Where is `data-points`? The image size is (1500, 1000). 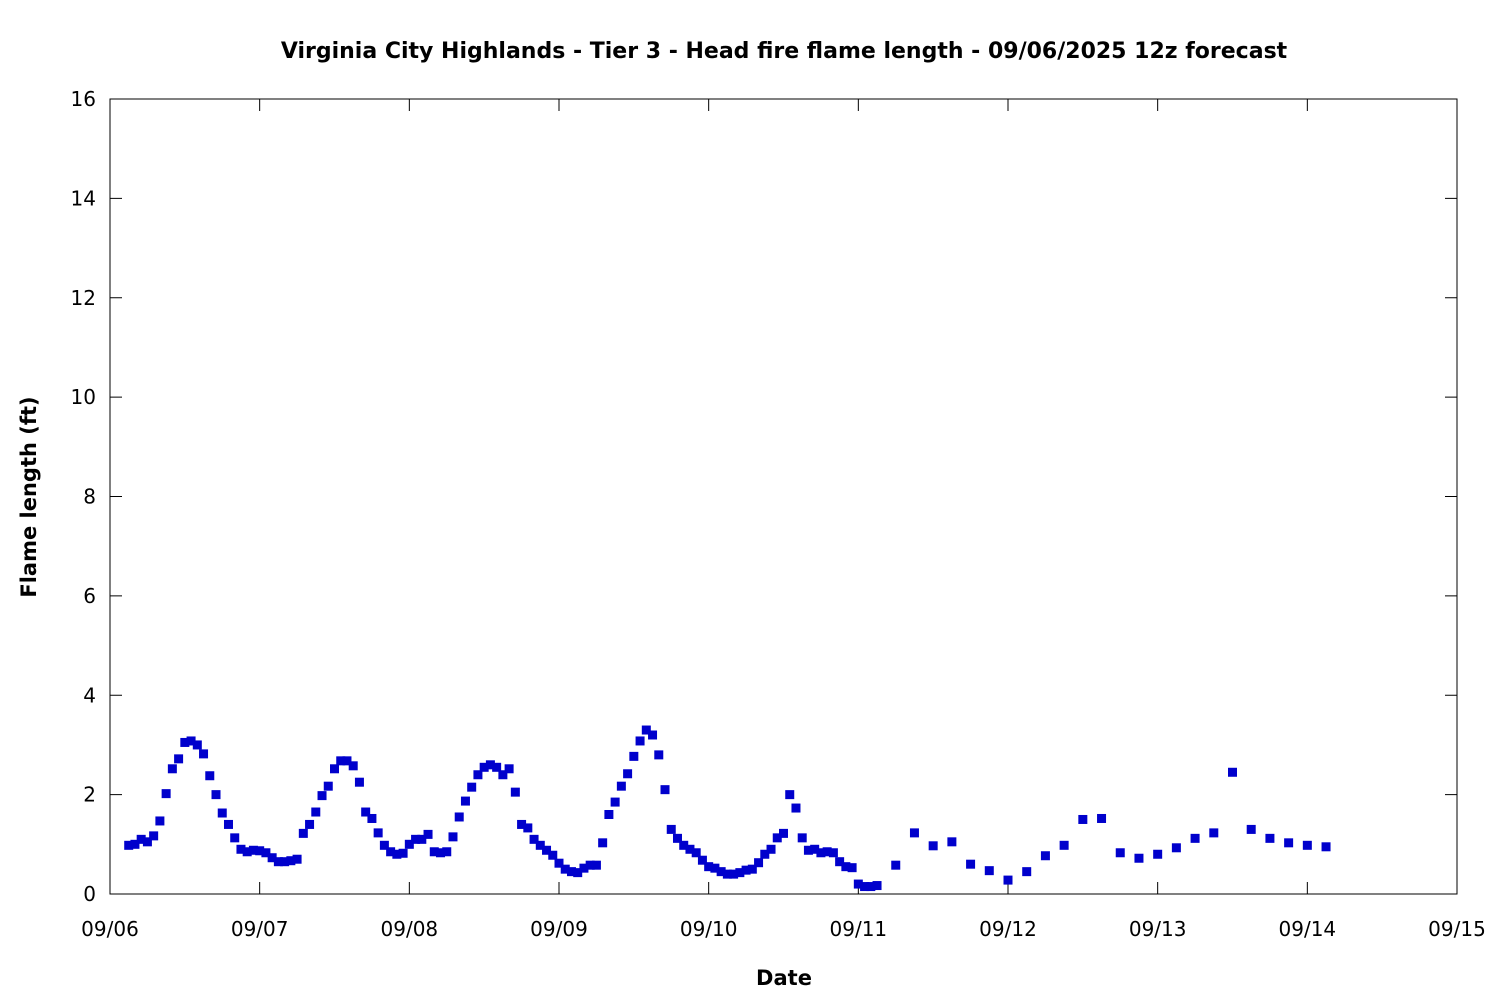
data-points is located at coordinates (727, 809).